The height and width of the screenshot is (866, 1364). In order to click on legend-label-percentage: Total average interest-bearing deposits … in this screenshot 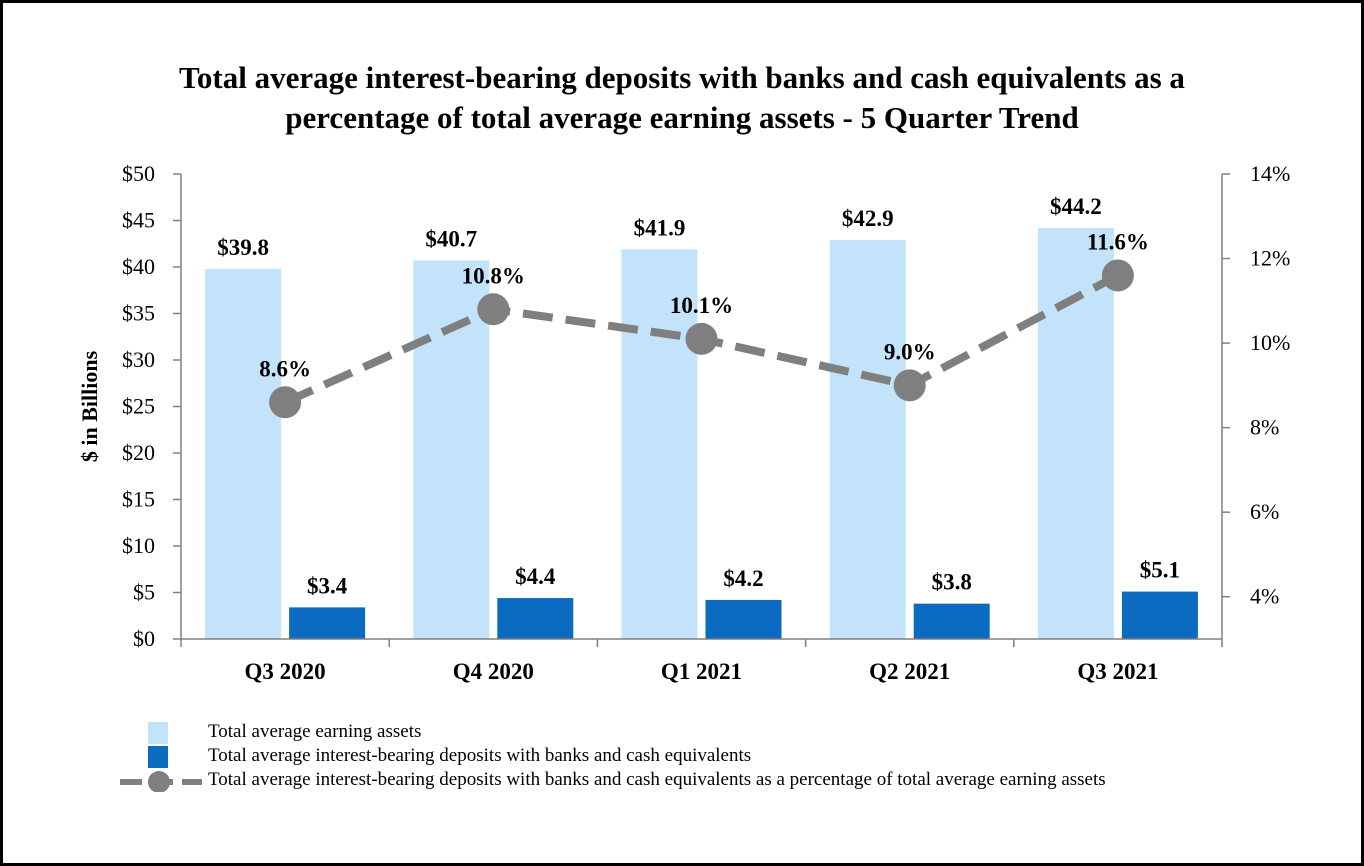, I will do `click(657, 779)`.